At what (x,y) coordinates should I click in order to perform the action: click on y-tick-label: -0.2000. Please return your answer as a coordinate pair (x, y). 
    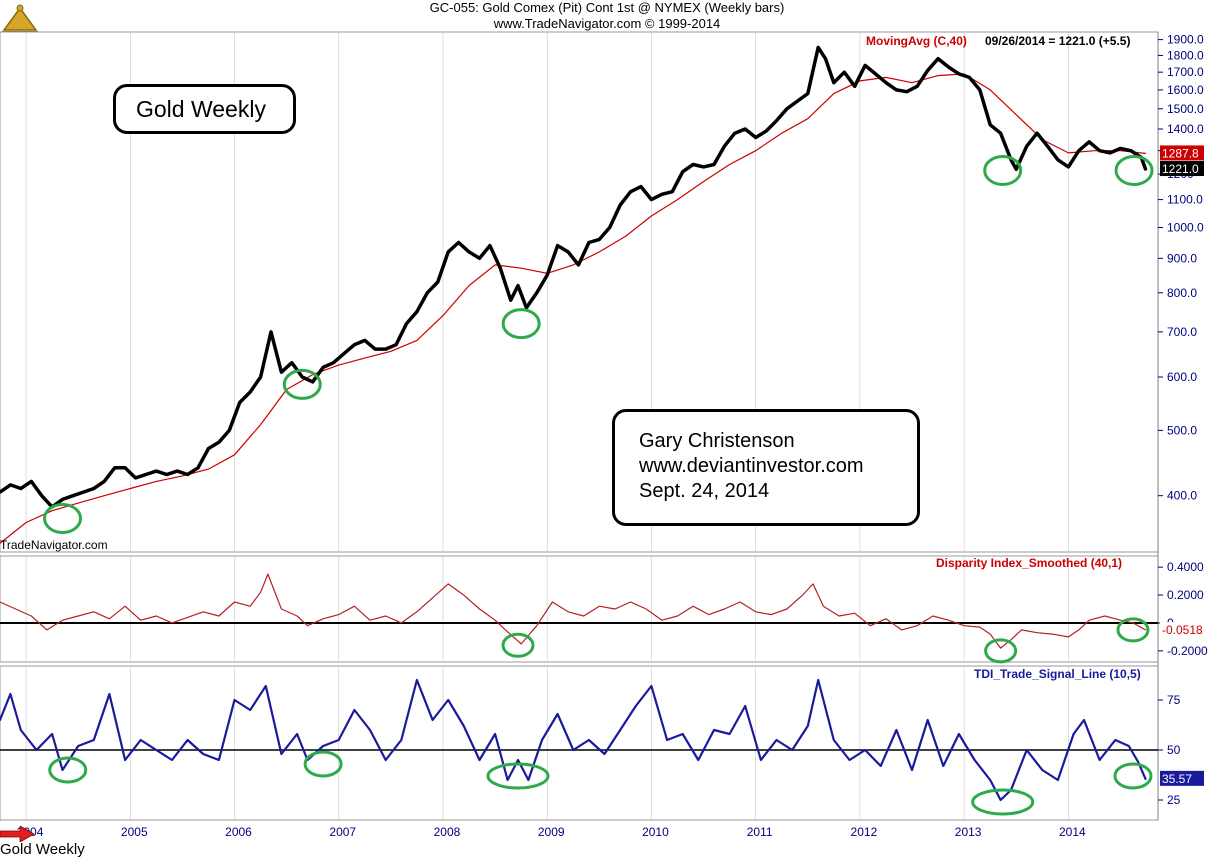
    Looking at the image, I should click on (1187, 651).